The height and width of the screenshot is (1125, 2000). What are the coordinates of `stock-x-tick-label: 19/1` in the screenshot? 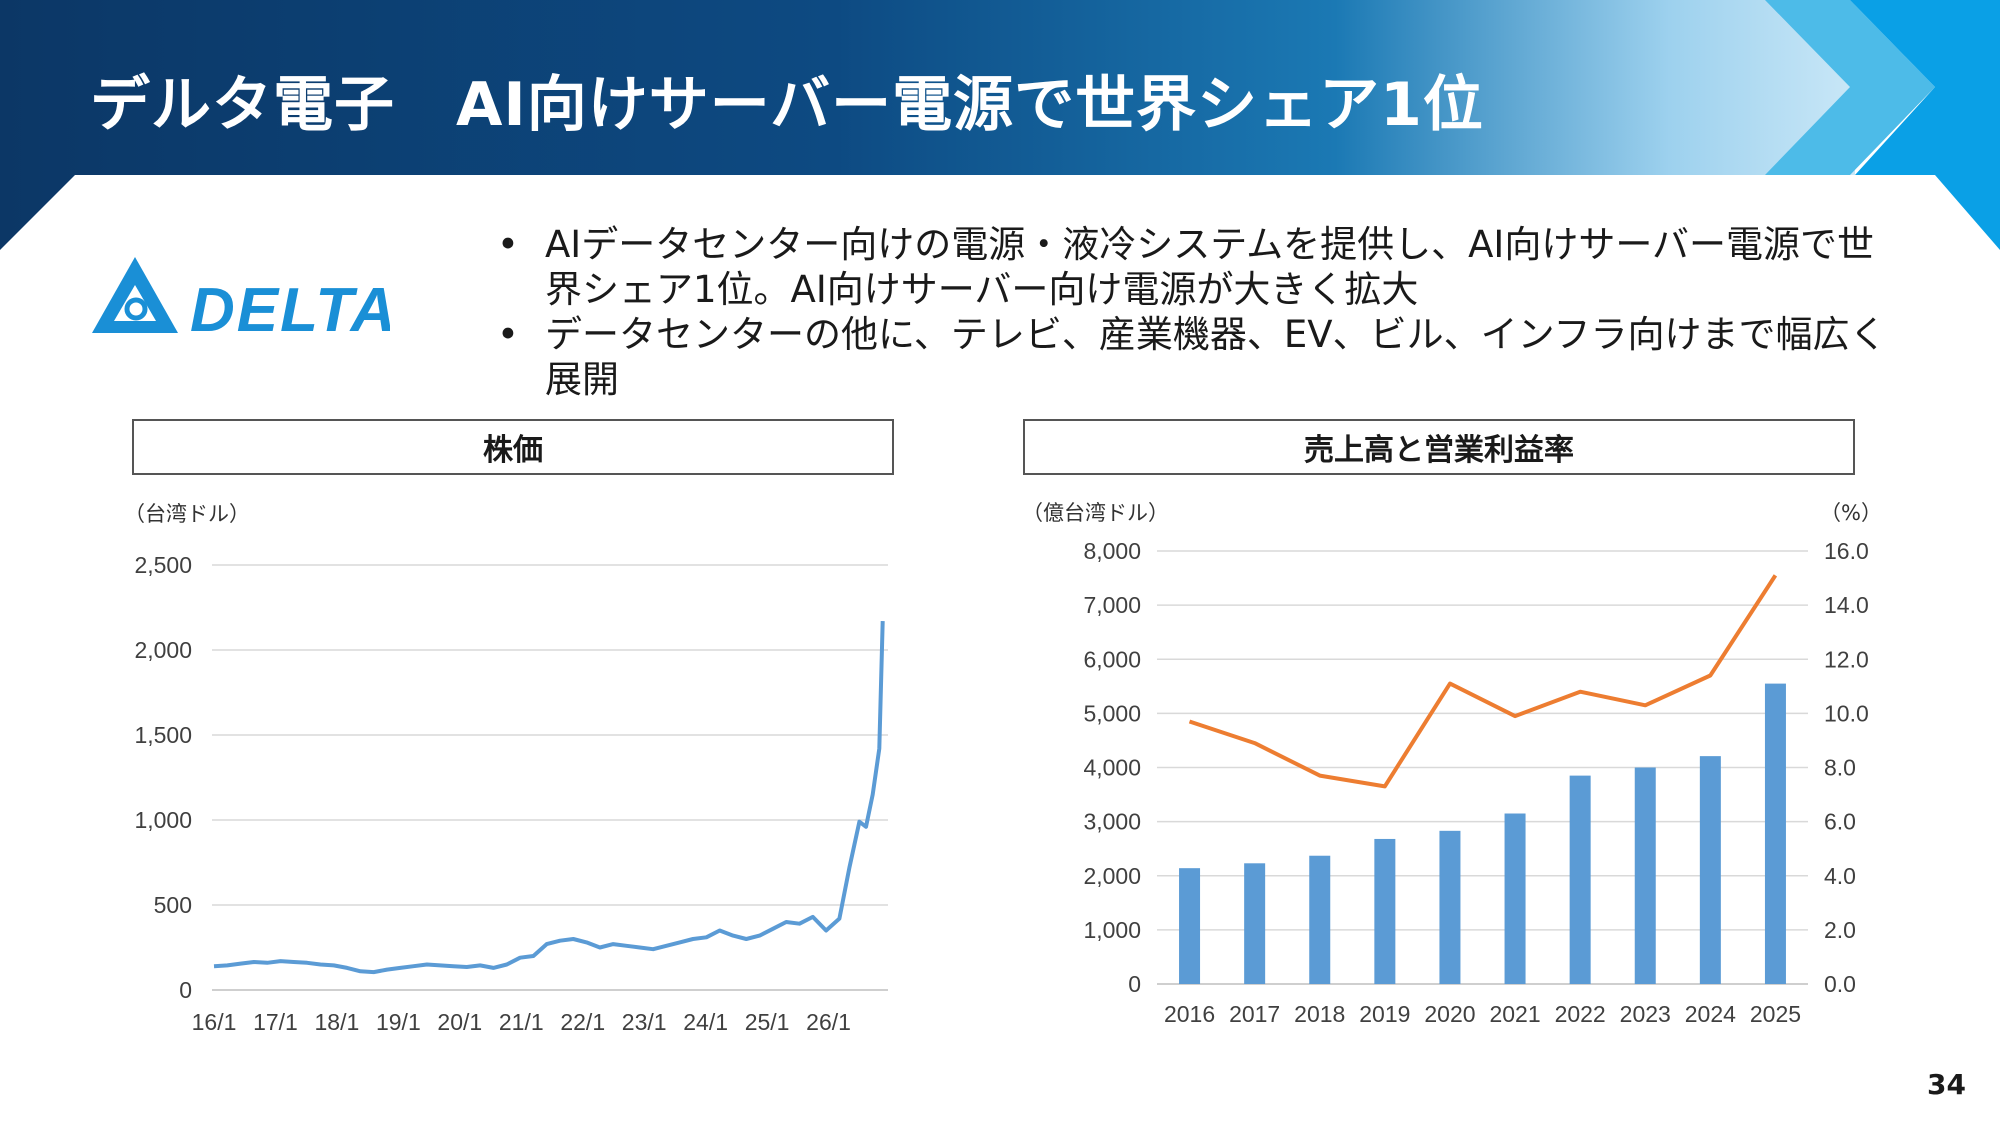 It's located at (398, 1022).